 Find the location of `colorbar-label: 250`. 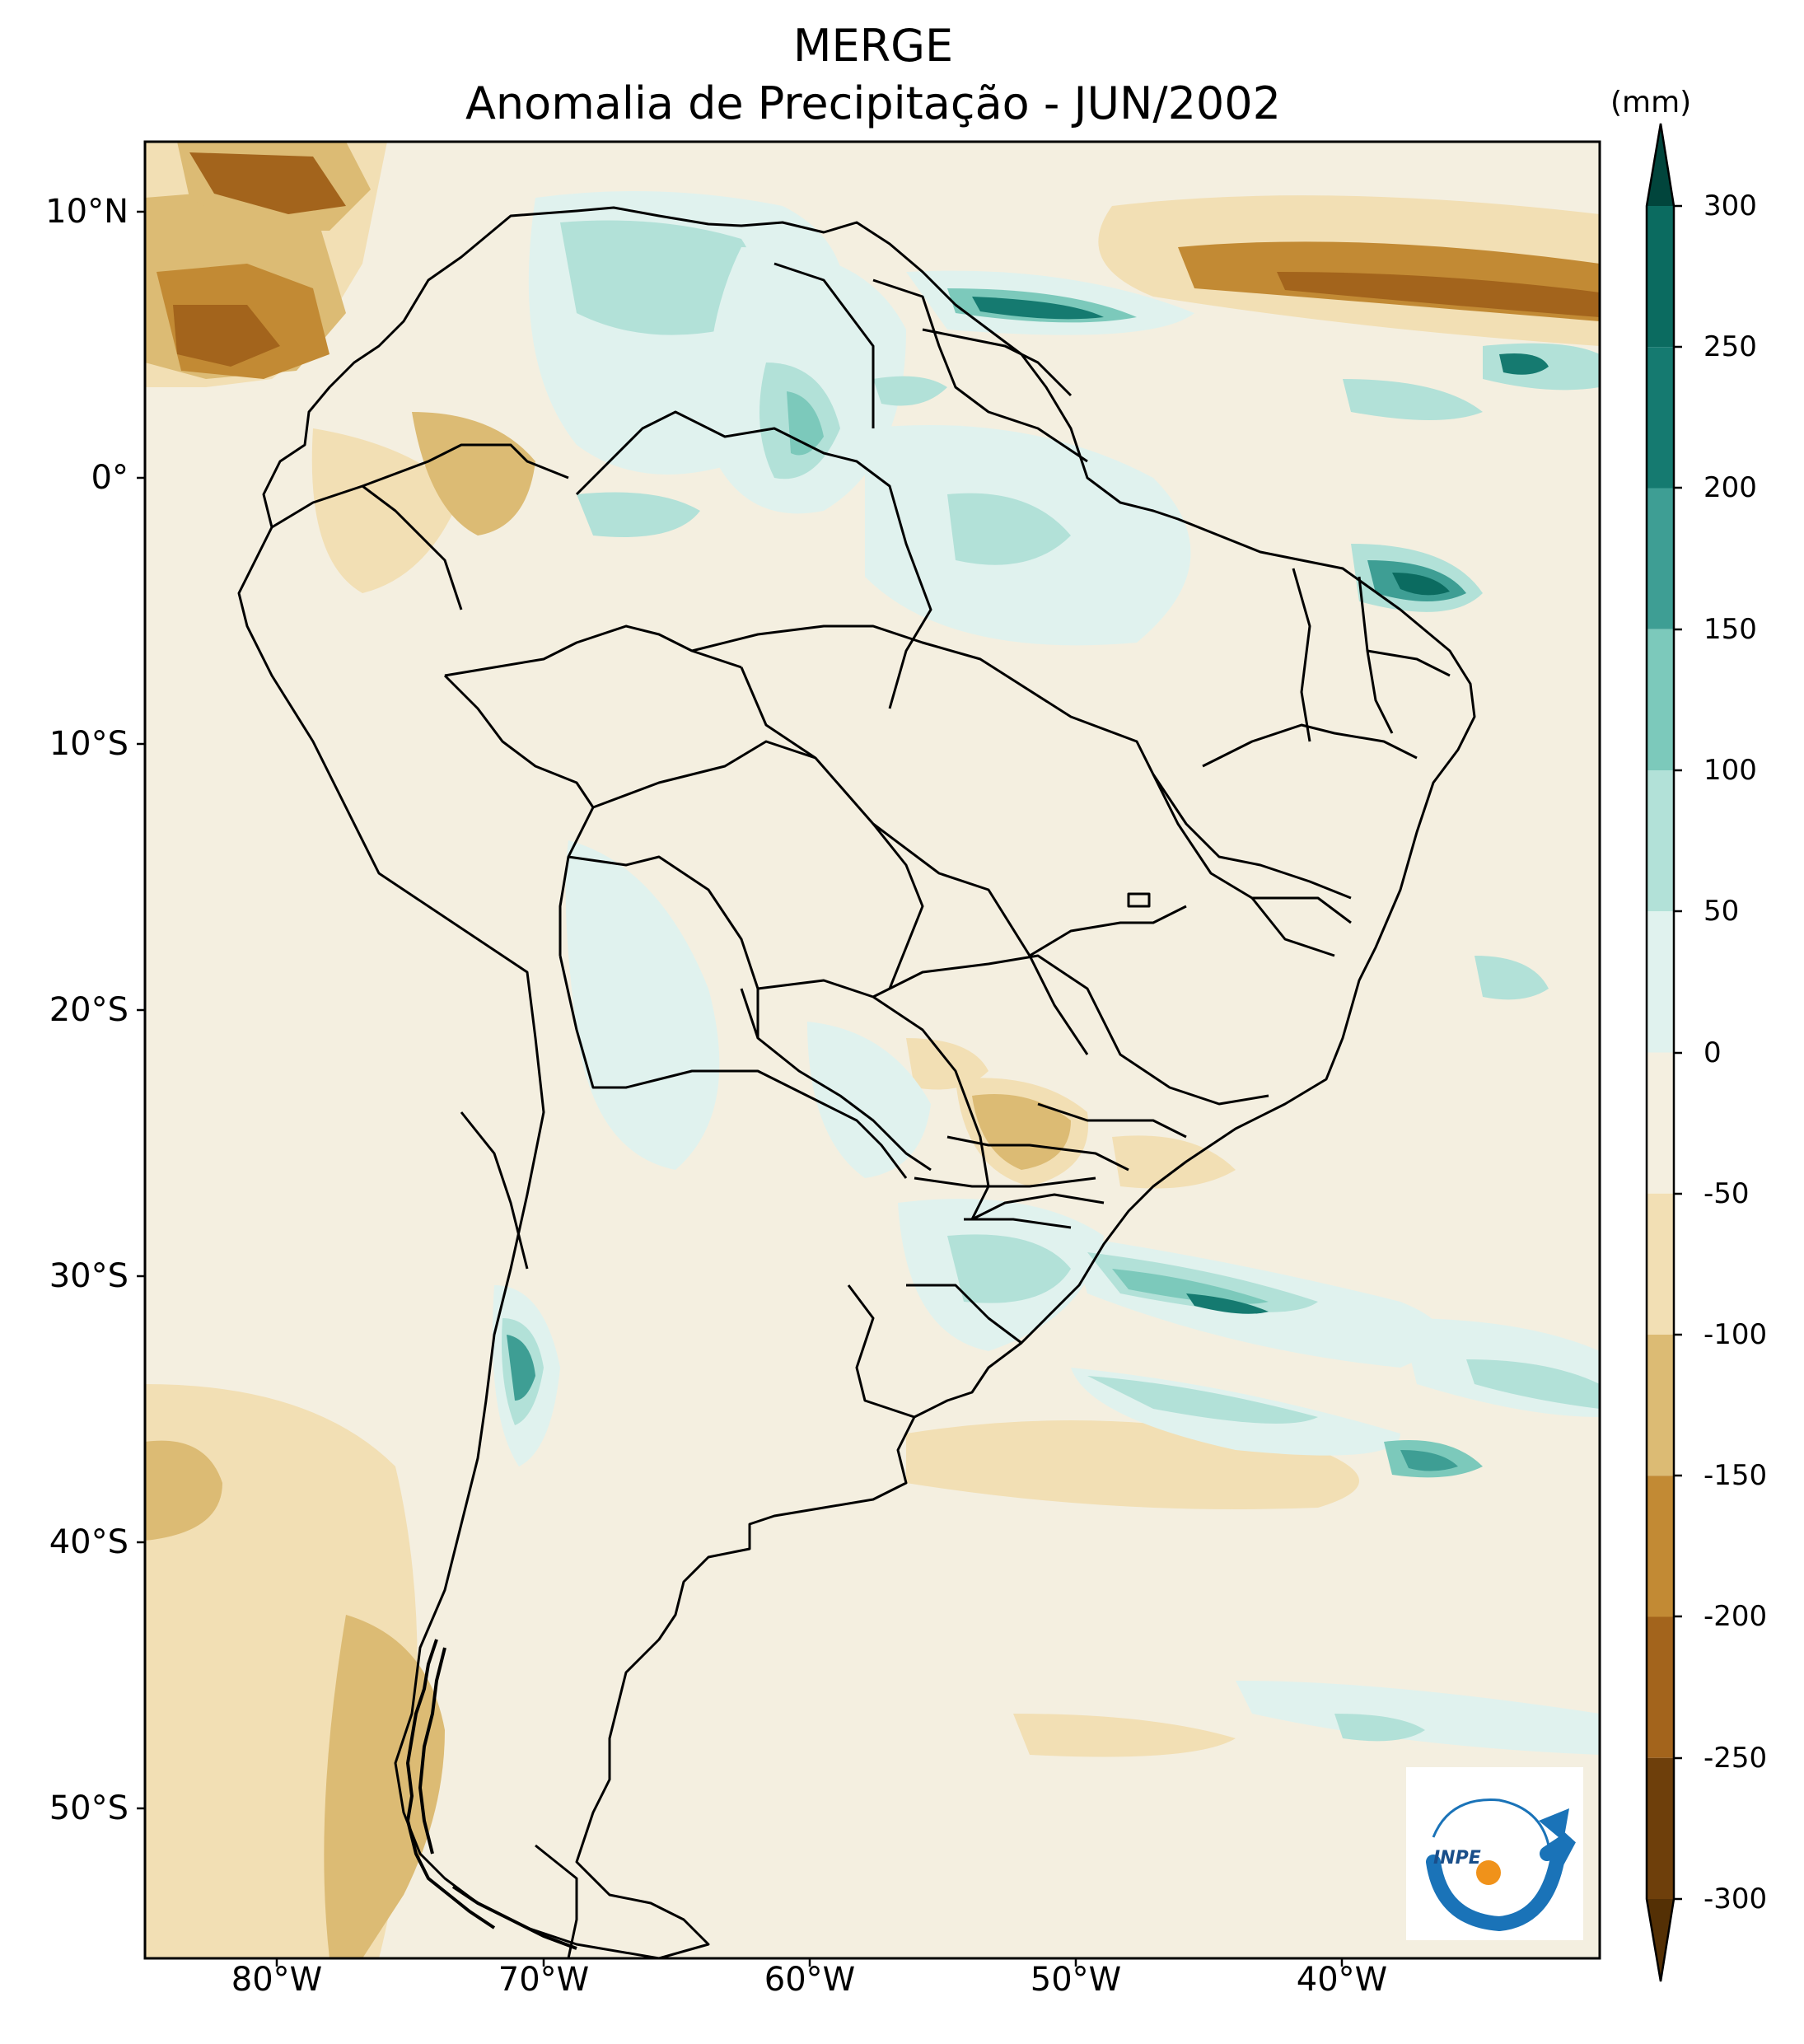

colorbar-label: 250 is located at coordinates (1730, 346).